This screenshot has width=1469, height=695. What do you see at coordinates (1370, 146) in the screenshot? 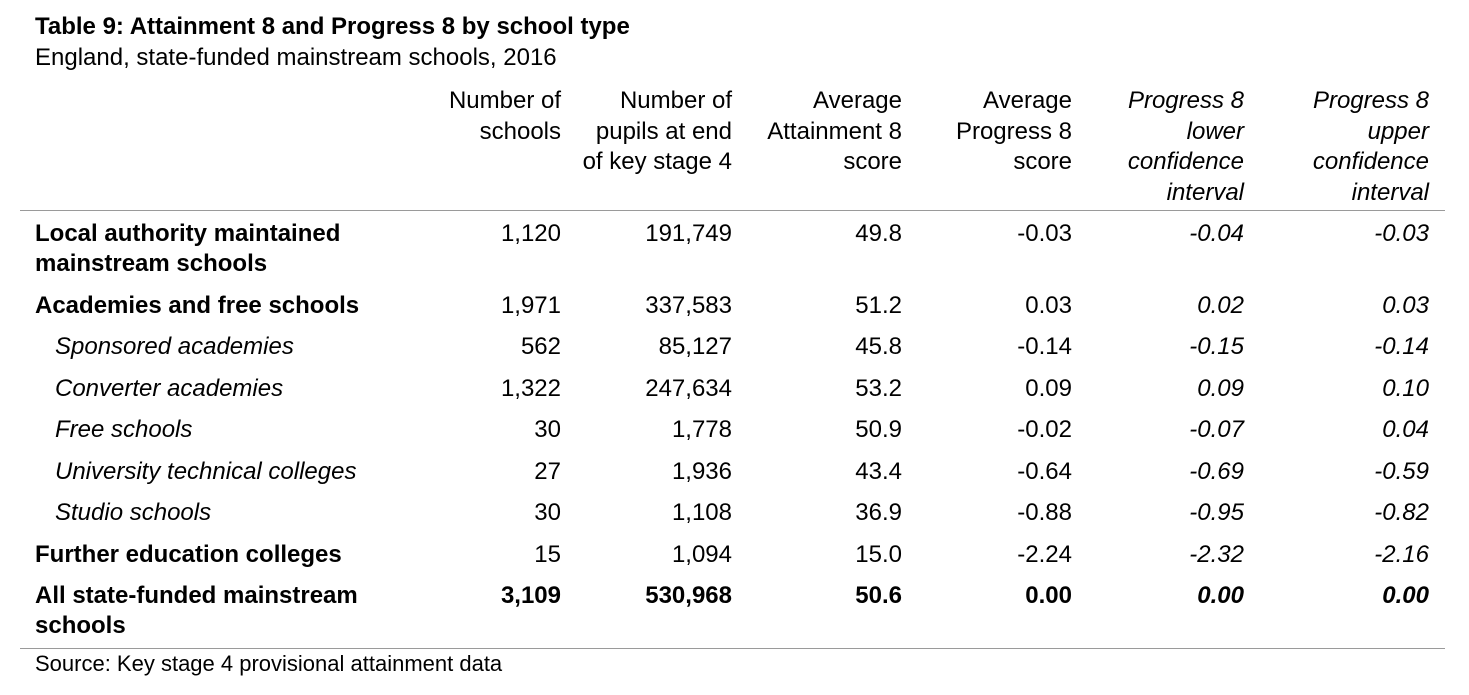
I see `column-header-label: Progress 8 upper confidence interval` at bounding box center [1370, 146].